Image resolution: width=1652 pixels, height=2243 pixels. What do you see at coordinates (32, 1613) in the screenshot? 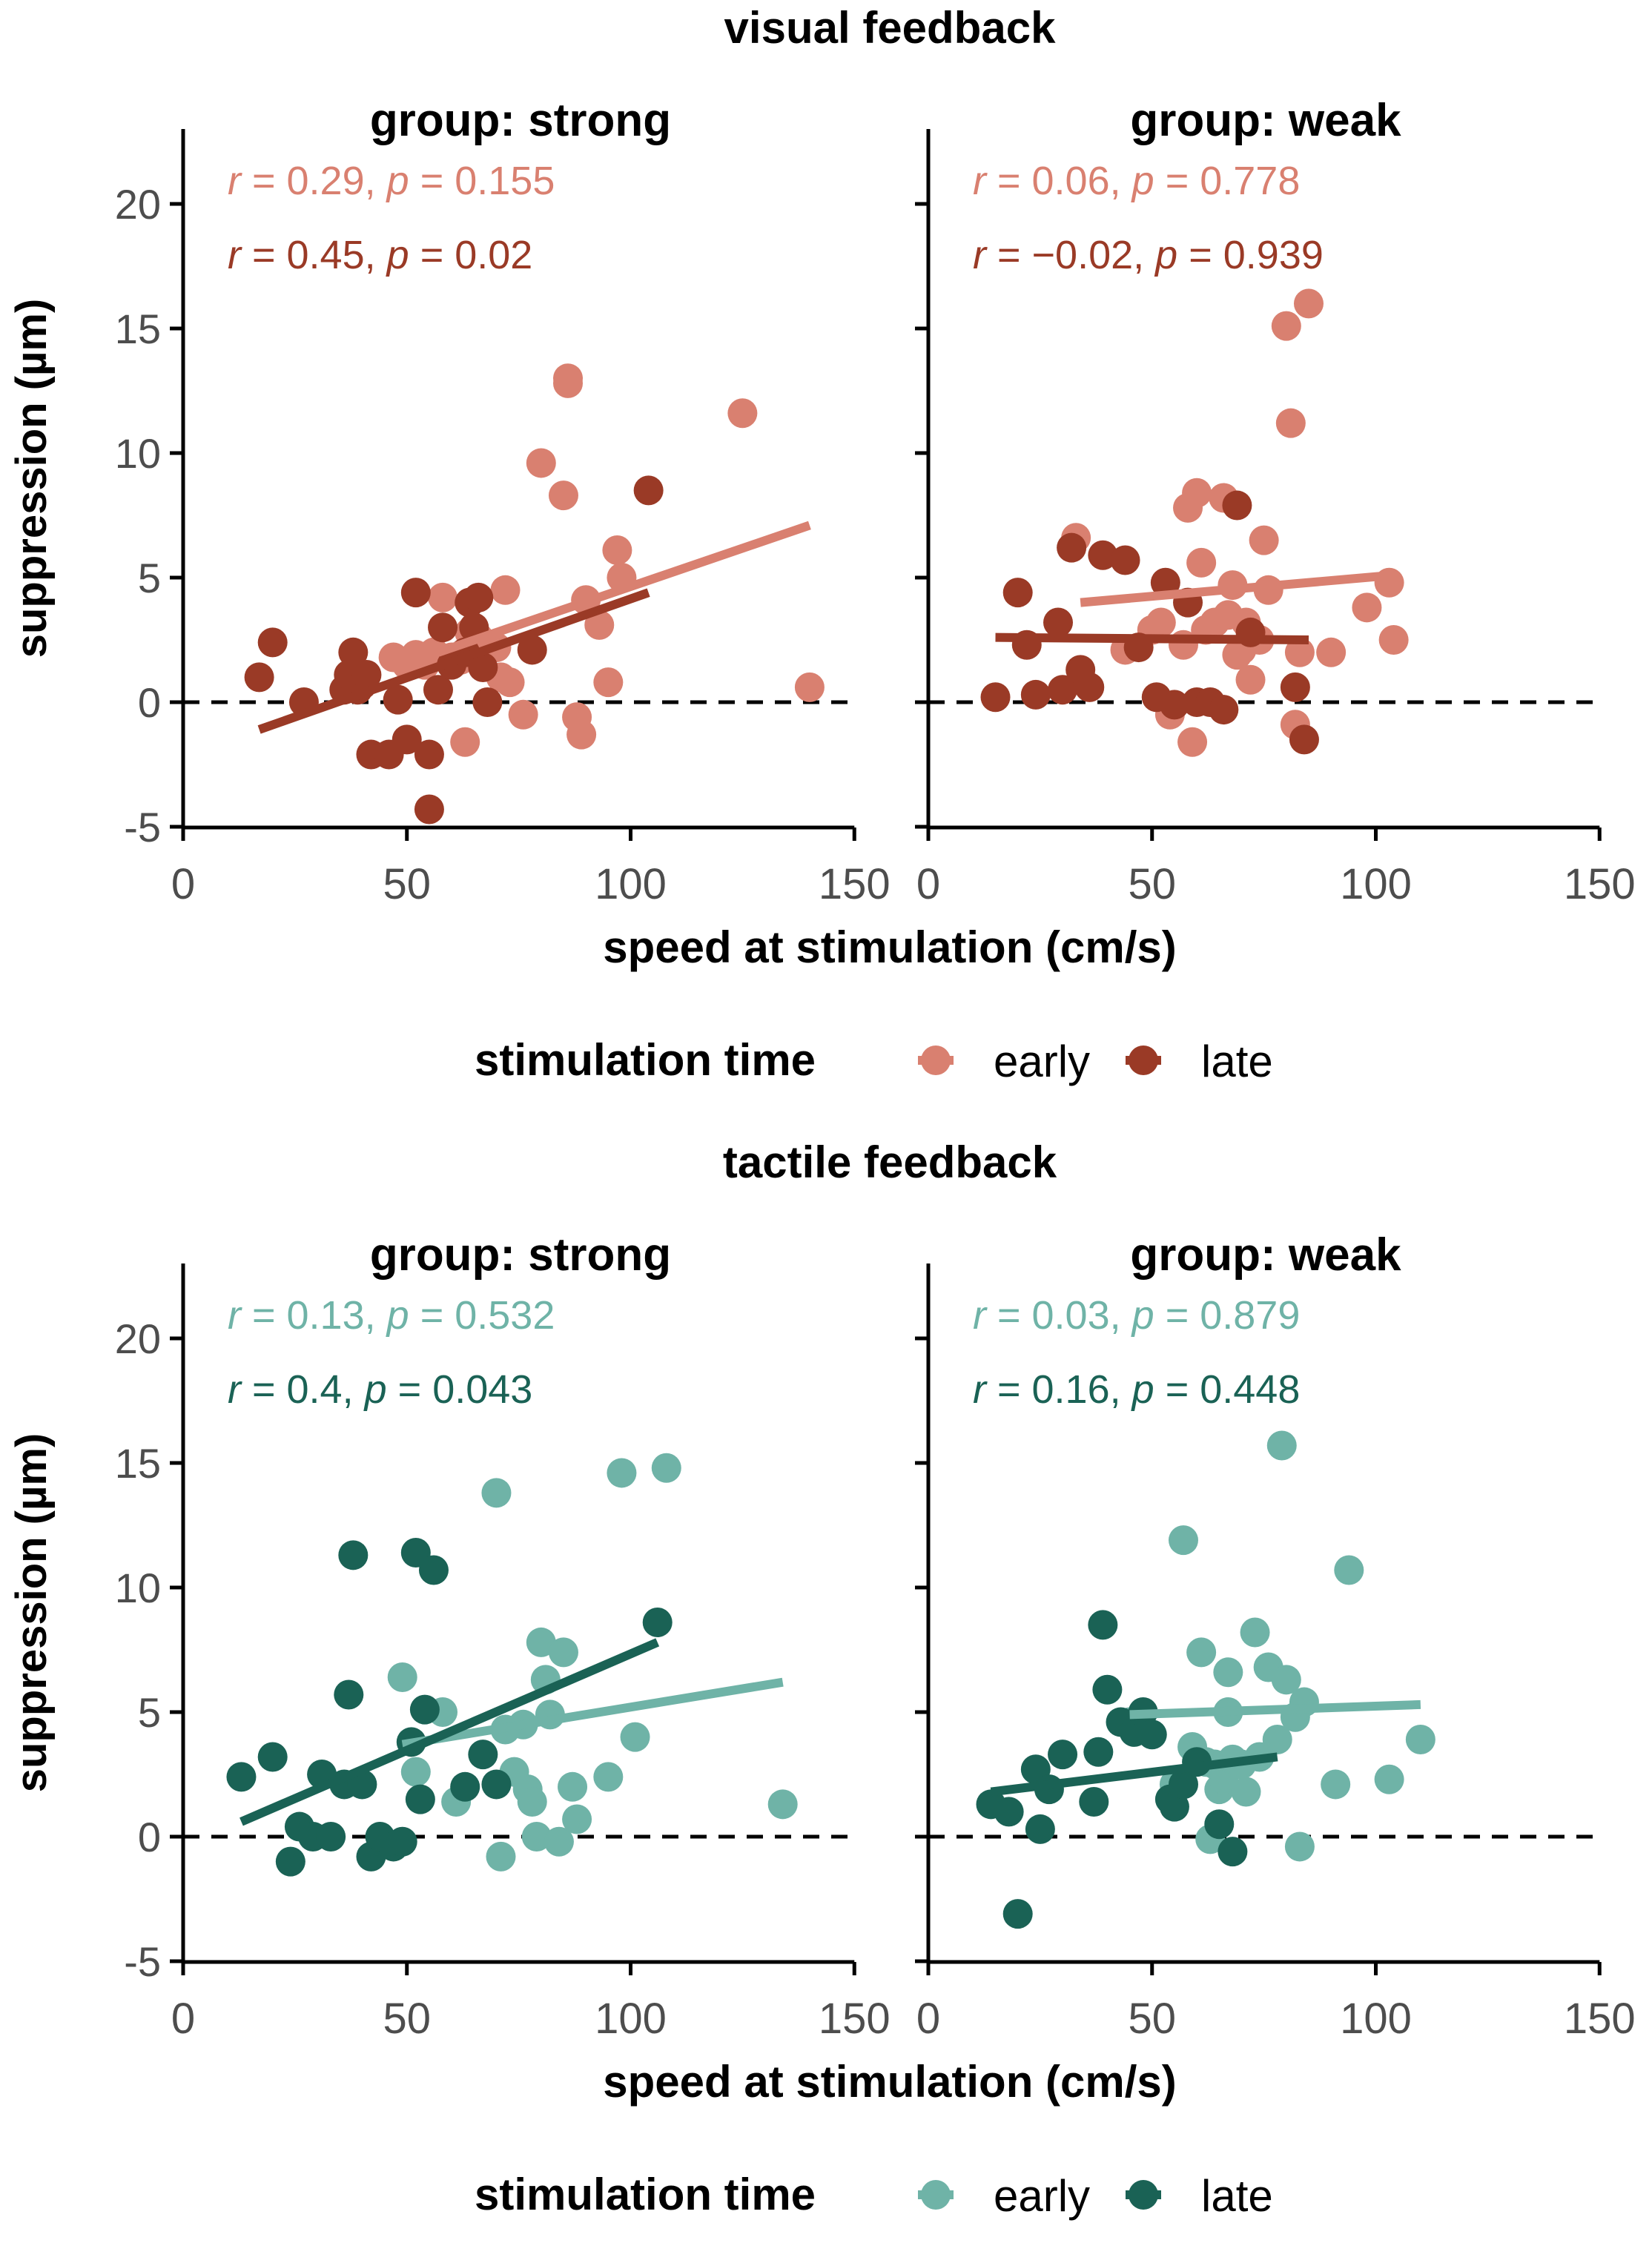
I see `y-axis-label: suppression (µm)` at bounding box center [32, 1613].